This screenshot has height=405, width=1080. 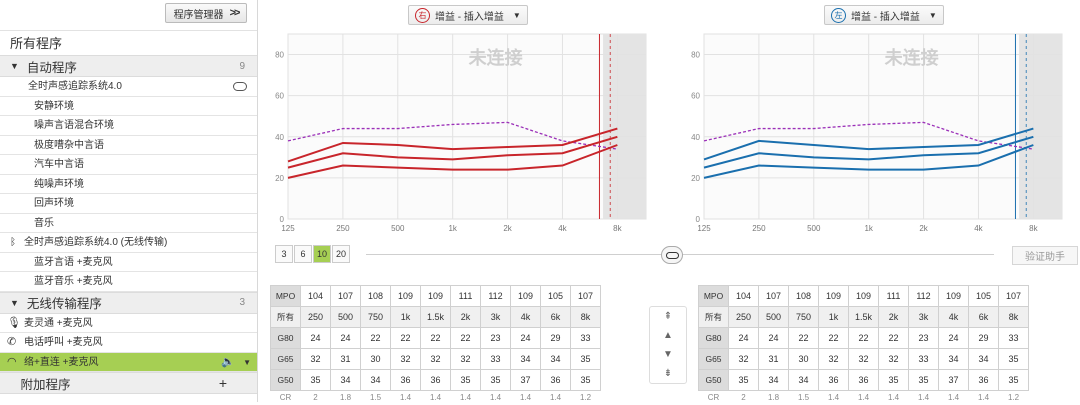 What do you see at coordinates (128, 184) in the screenshot?
I see `program-item: 纯噪声环境` at bounding box center [128, 184].